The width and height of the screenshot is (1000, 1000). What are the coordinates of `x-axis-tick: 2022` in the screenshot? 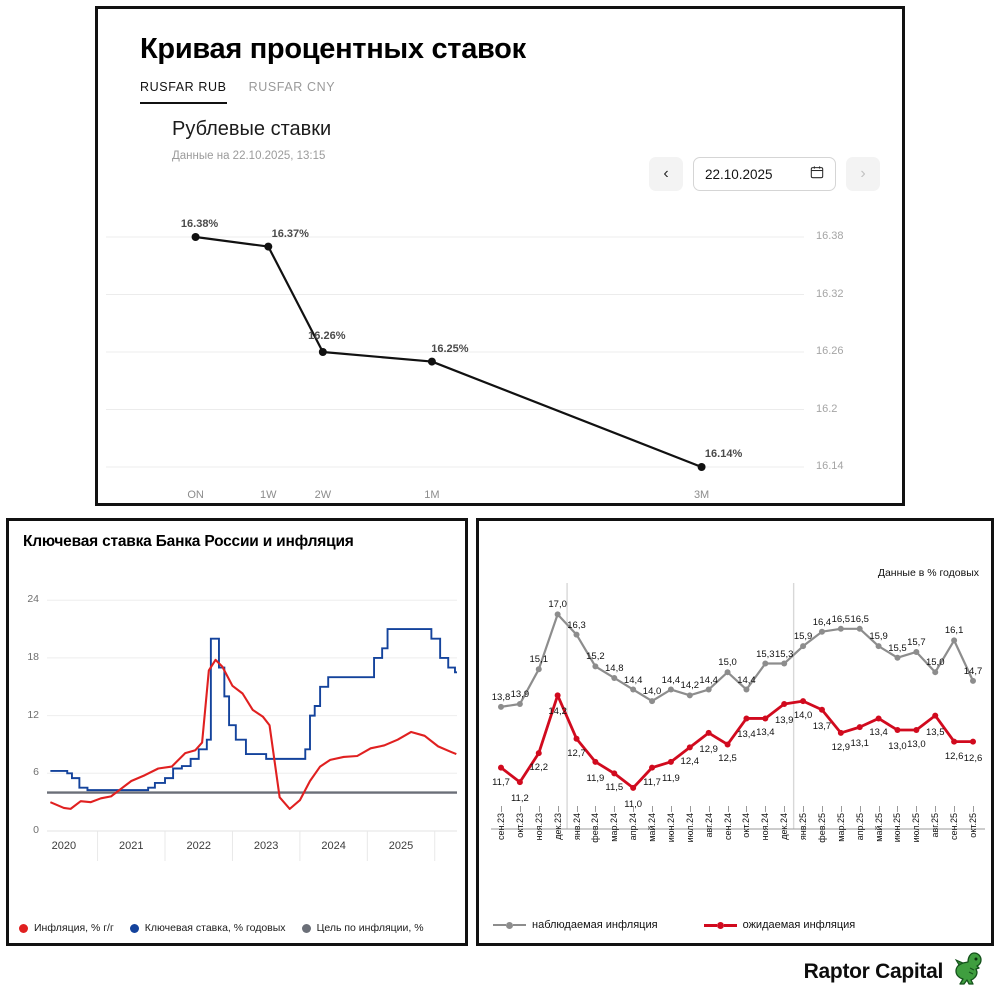 It's located at (198, 846).